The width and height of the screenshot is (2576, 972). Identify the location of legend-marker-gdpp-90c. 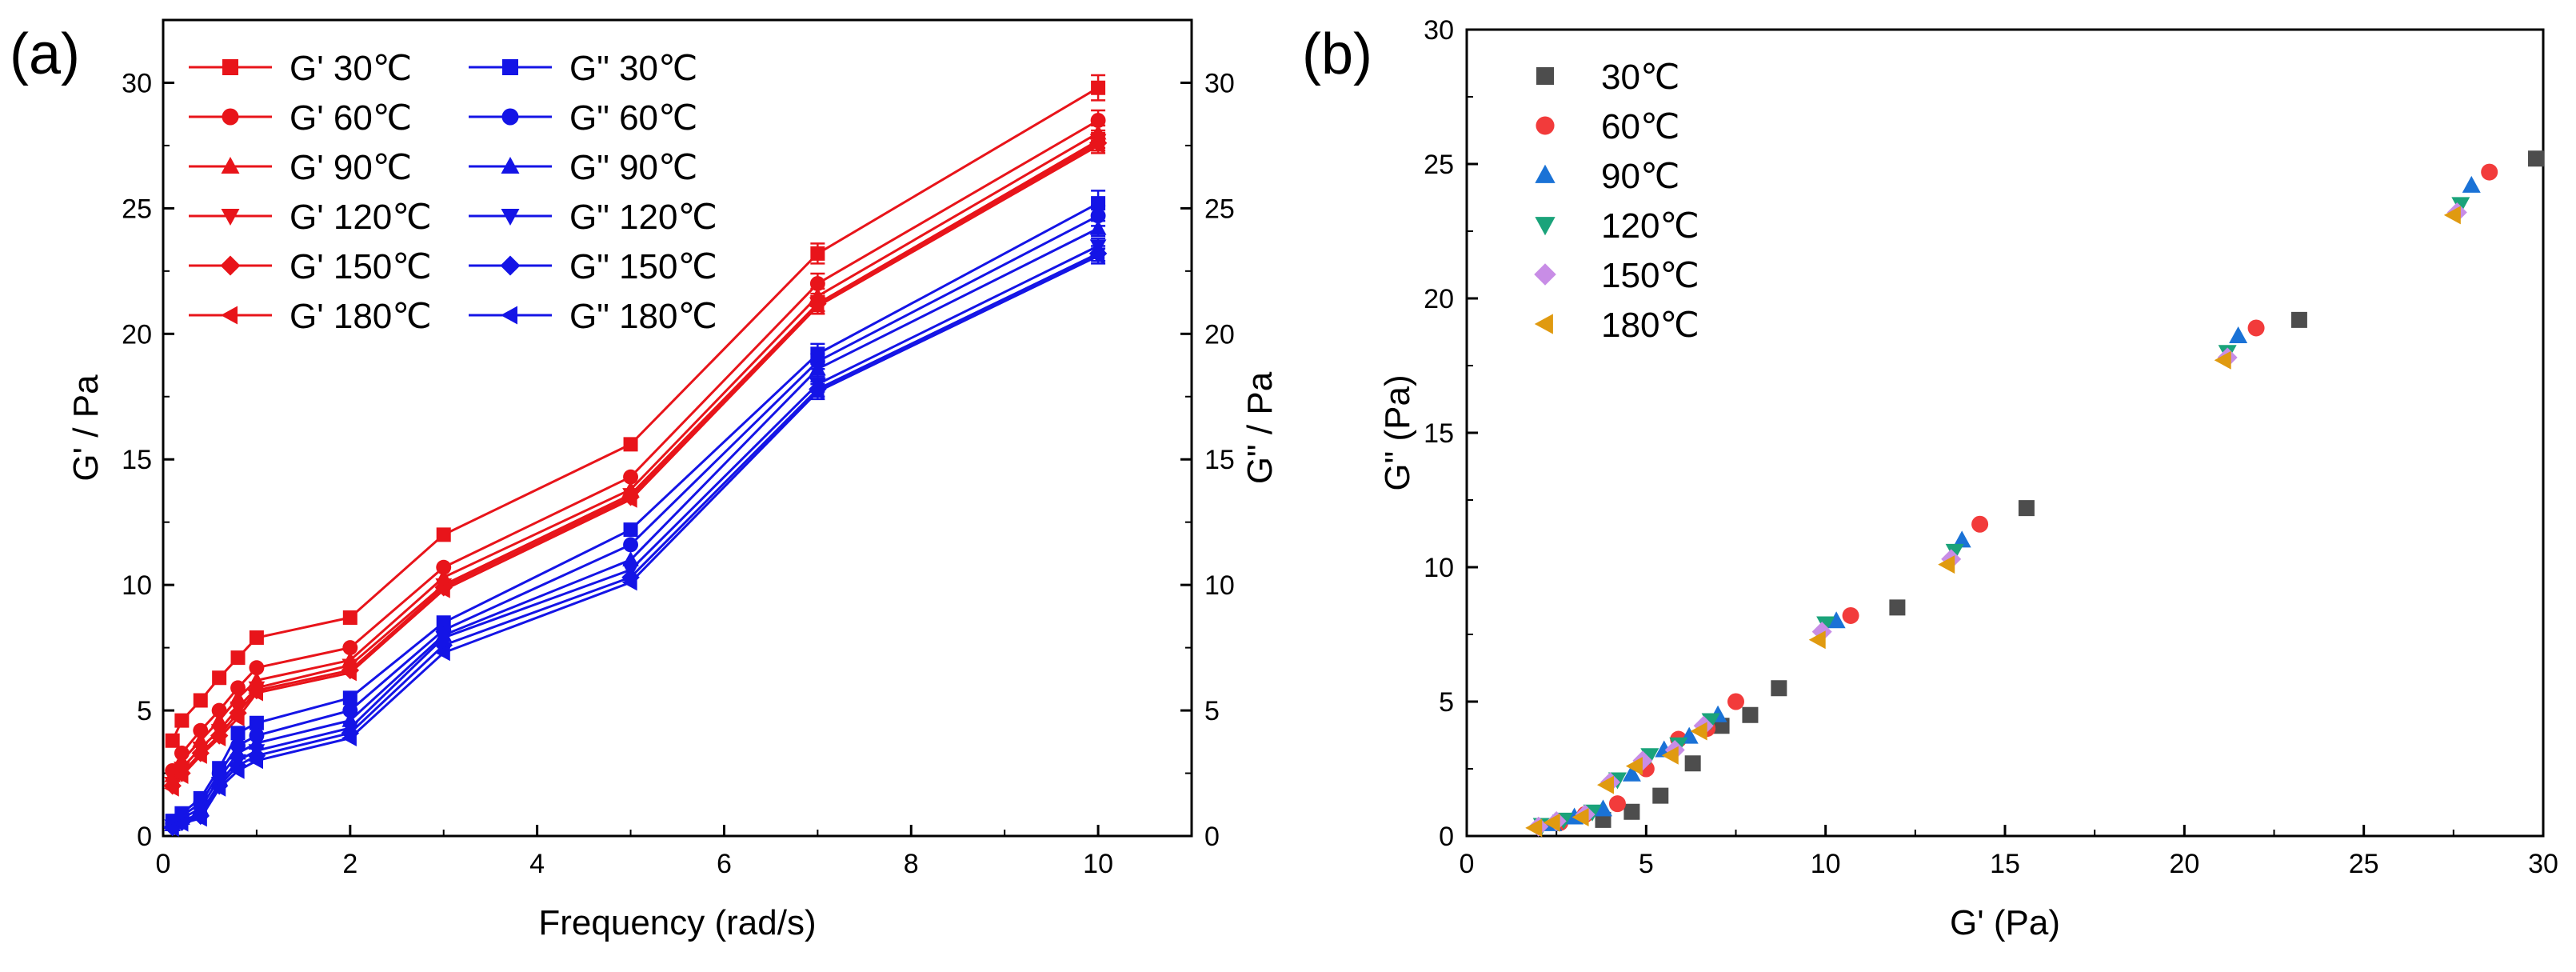
(510, 165).